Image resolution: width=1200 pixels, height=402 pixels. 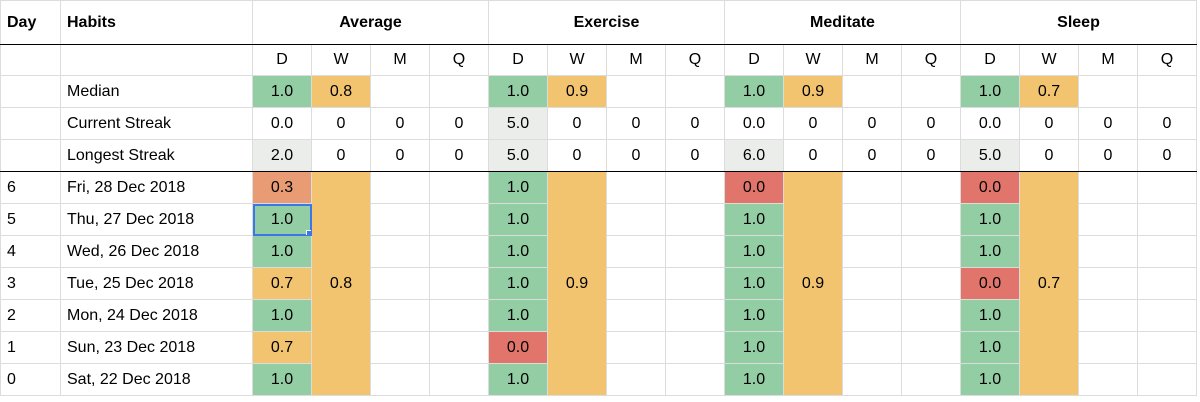 What do you see at coordinates (282, 187) in the screenshot?
I see `average-daily-value: 0.3` at bounding box center [282, 187].